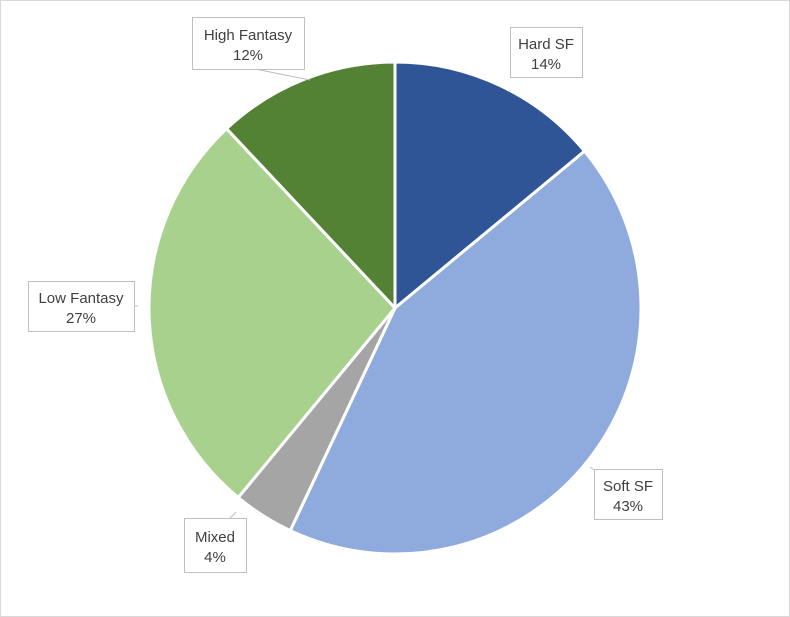 This screenshot has height=617, width=790. I want to click on slice-label: High Fantasy, so click(248, 35).